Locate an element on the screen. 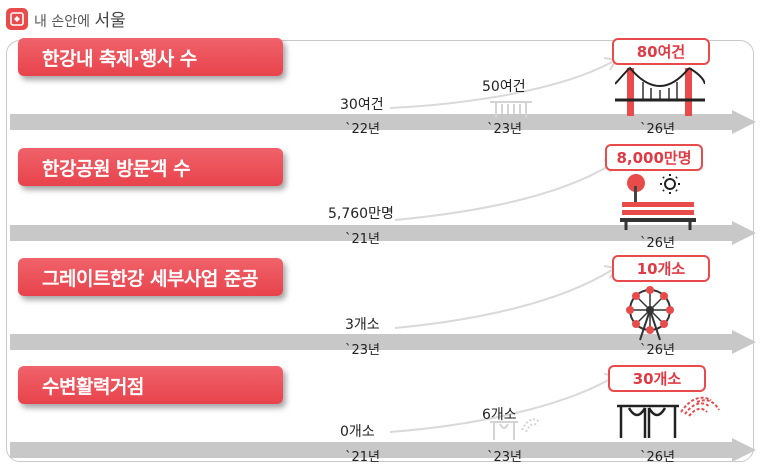 The width and height of the screenshot is (760, 471). seoul-logo-icon is located at coordinates (17, 18).